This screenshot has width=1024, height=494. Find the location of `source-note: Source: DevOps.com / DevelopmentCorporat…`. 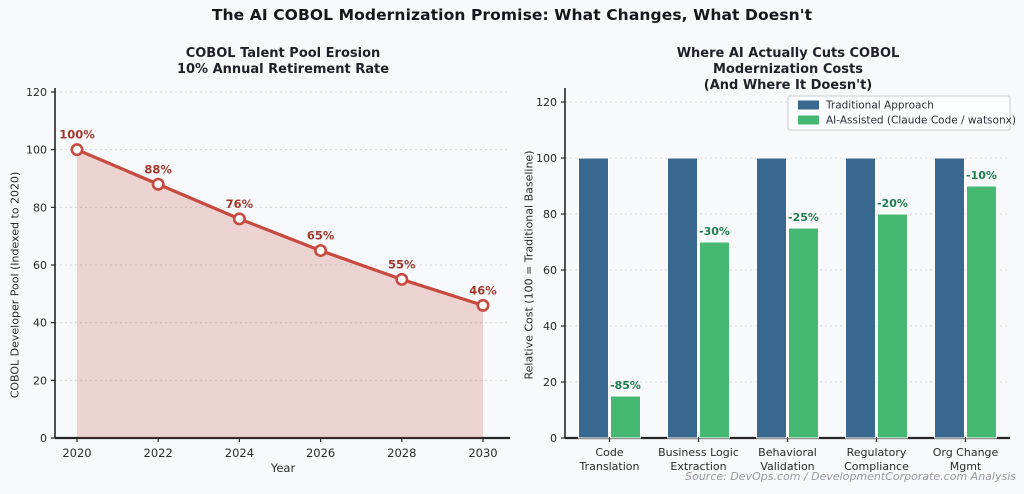

source-note: Source: DevOps.com / DevelopmentCorporat… is located at coordinates (850, 476).